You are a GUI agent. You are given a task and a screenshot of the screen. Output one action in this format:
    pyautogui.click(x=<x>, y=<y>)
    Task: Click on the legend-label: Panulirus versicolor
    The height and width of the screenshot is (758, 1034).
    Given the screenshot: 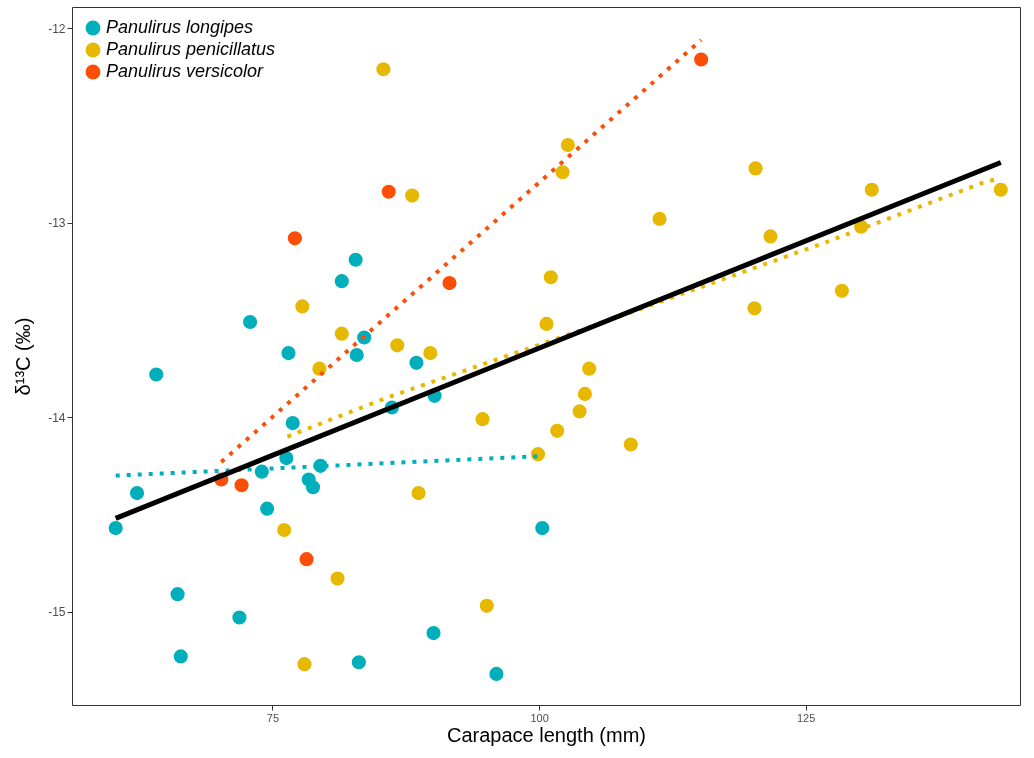 What is the action you would take?
    pyautogui.click(x=185, y=71)
    